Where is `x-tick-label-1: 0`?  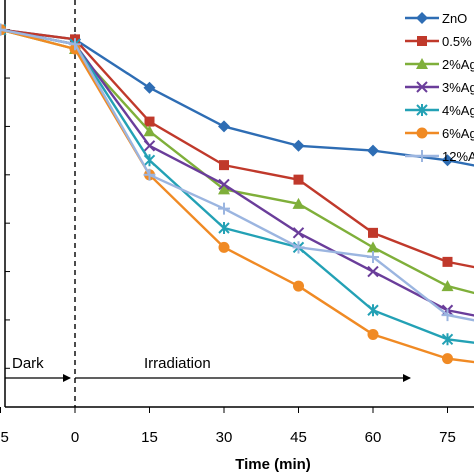 x-tick-label-1: 0 is located at coordinates (75, 437).